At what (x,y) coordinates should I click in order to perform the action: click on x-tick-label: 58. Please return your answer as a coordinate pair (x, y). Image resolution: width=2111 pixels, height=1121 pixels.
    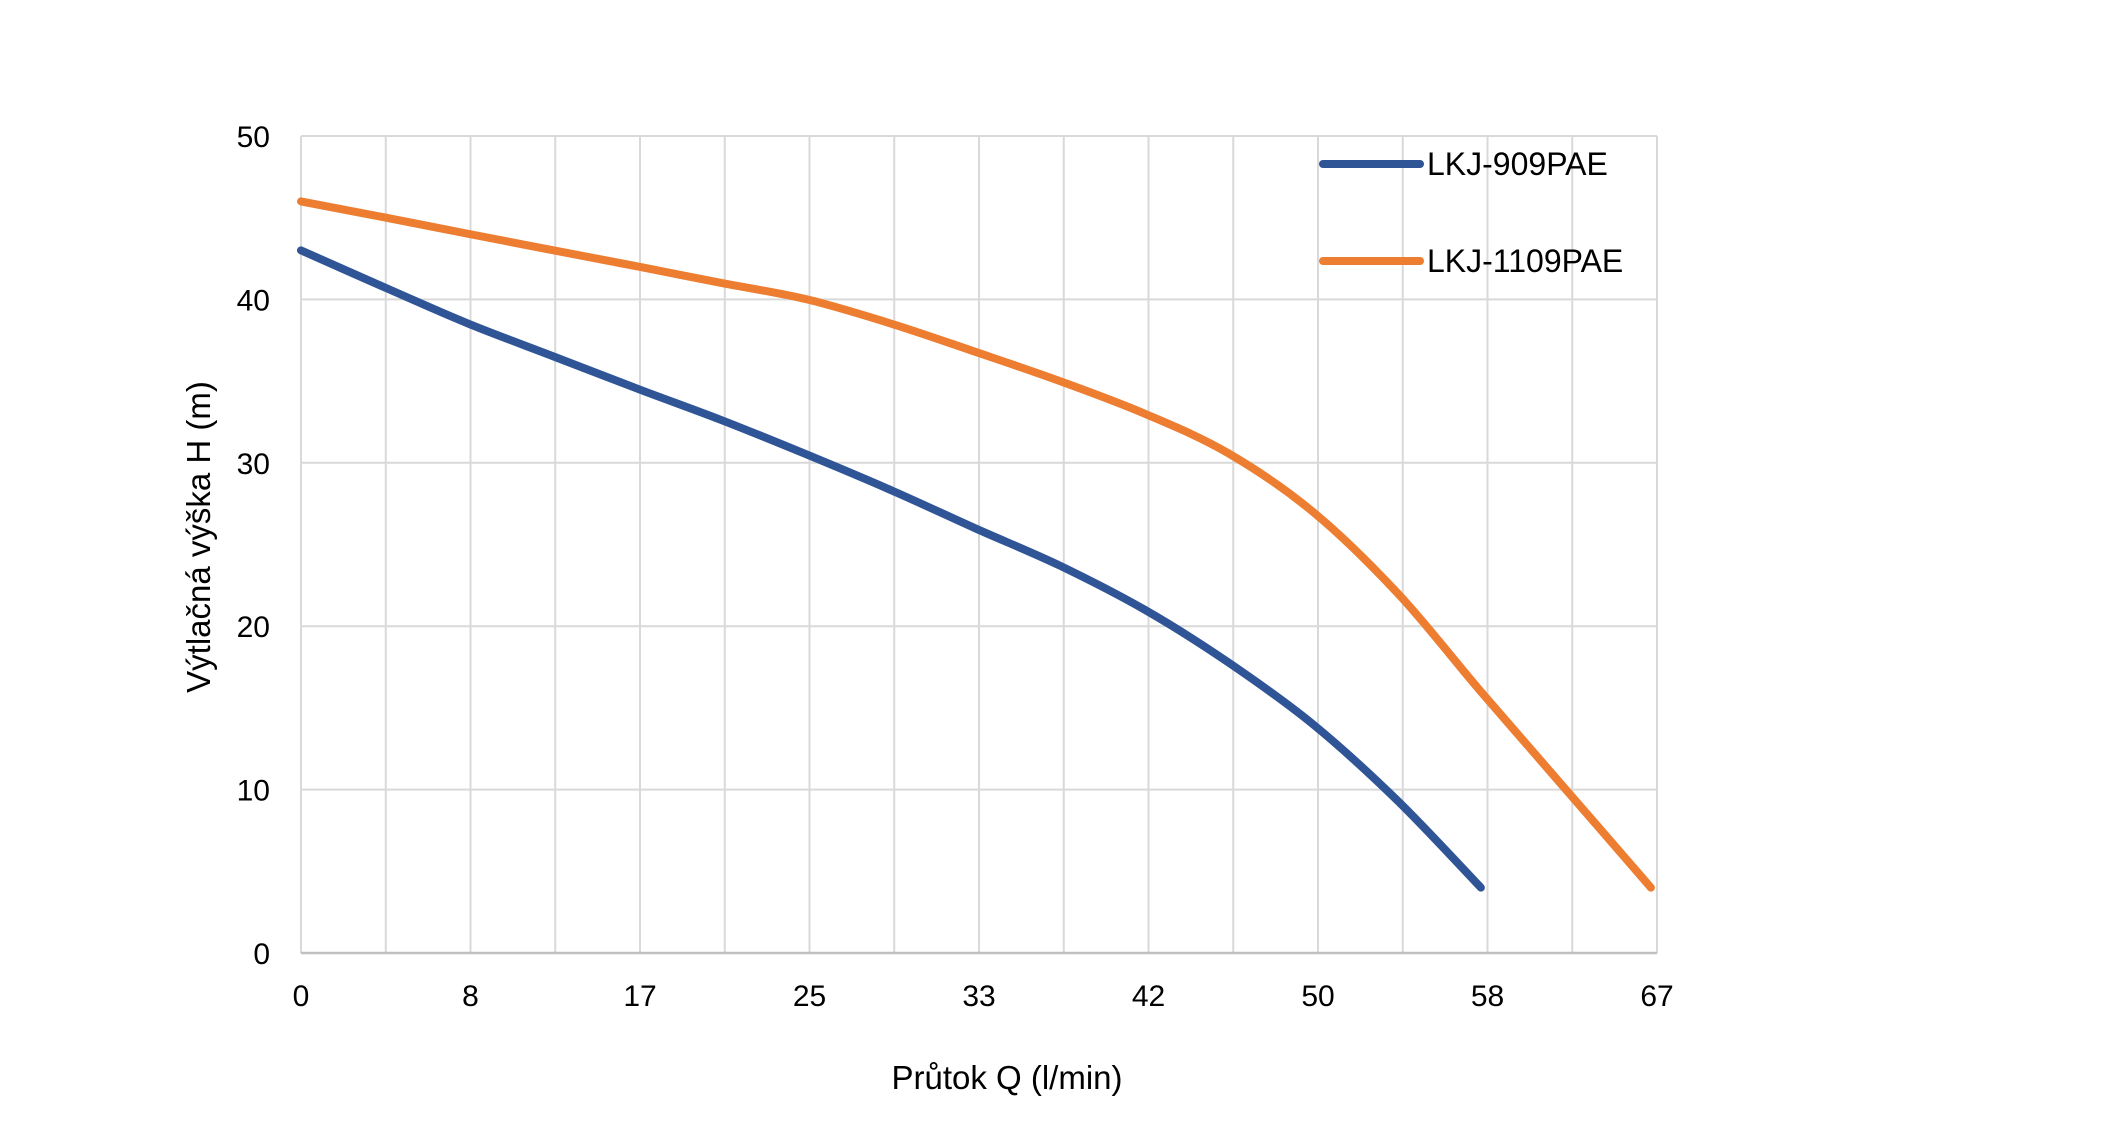
    Looking at the image, I should click on (1487, 996).